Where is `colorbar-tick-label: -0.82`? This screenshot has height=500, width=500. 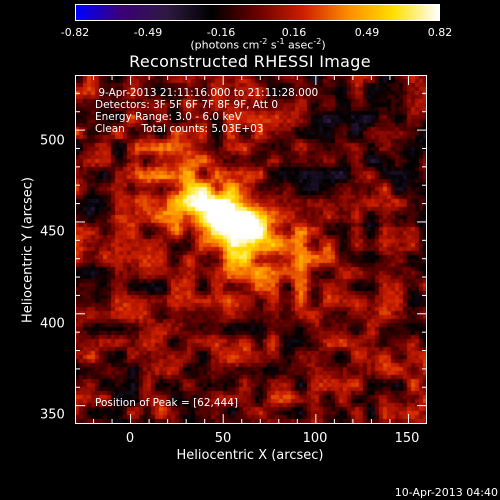
colorbar-tick-label: -0.82 is located at coordinates (75, 32).